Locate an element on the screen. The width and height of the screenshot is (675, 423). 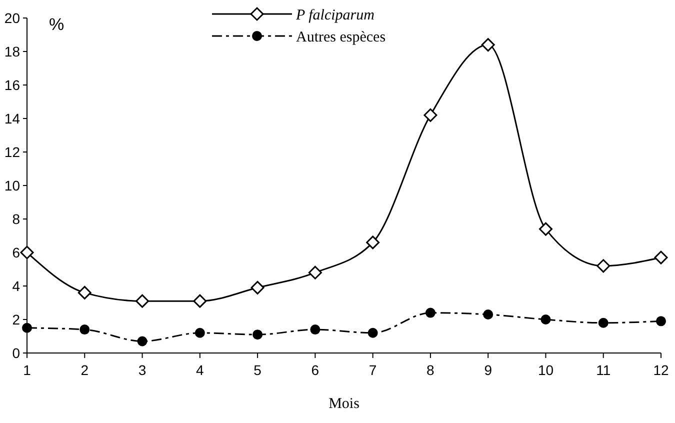
x-tick-label: 8 is located at coordinates (430, 370).